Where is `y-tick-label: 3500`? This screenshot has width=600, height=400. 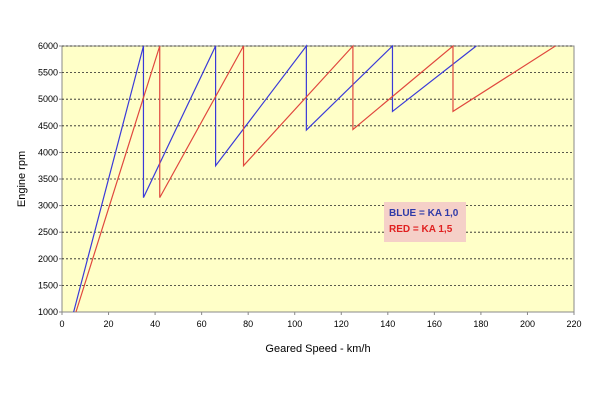 y-tick-label: 3500 is located at coordinates (48, 179).